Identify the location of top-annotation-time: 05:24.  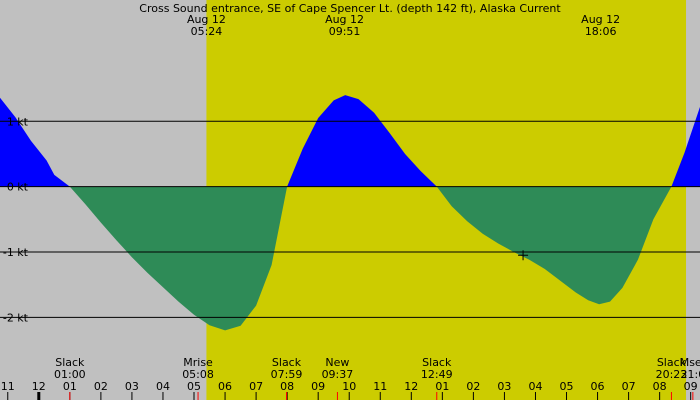
(207, 31).